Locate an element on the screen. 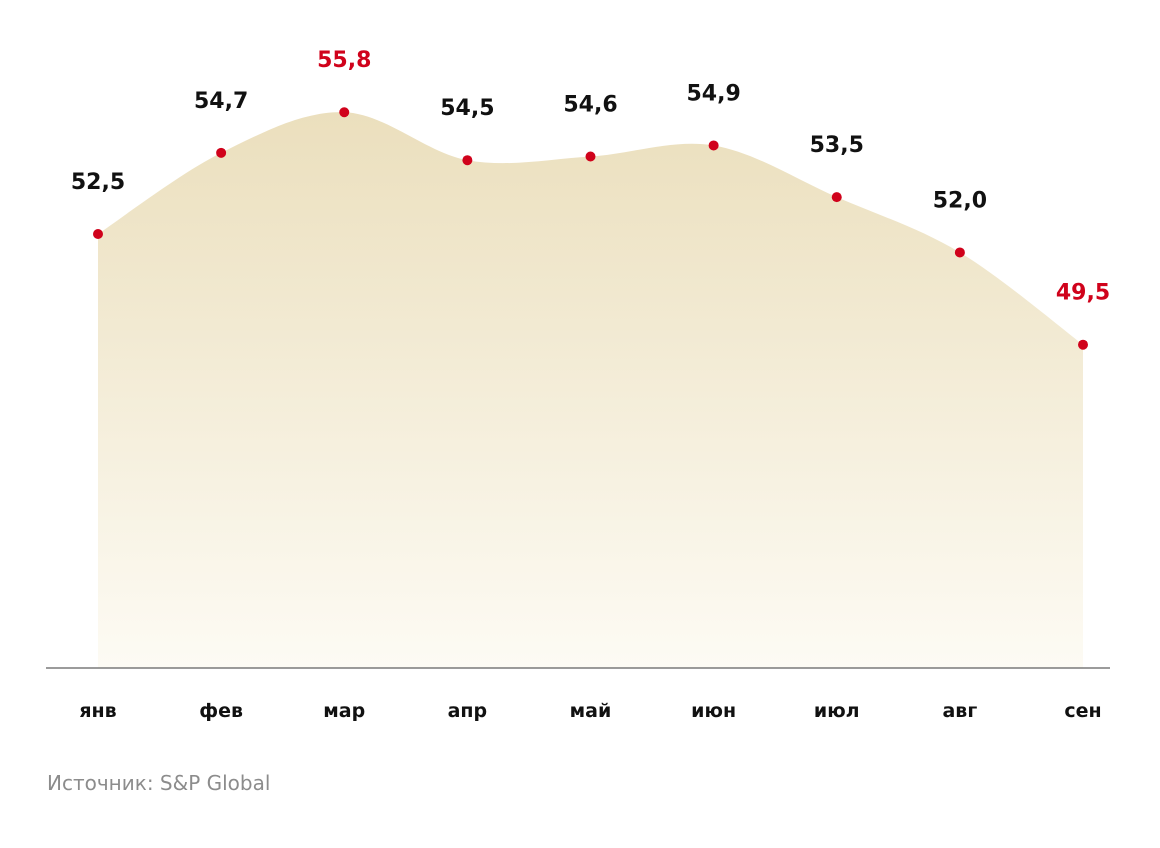 The width and height of the screenshot is (1160, 848). value-label-мар: 55,8 is located at coordinates (344, 60).